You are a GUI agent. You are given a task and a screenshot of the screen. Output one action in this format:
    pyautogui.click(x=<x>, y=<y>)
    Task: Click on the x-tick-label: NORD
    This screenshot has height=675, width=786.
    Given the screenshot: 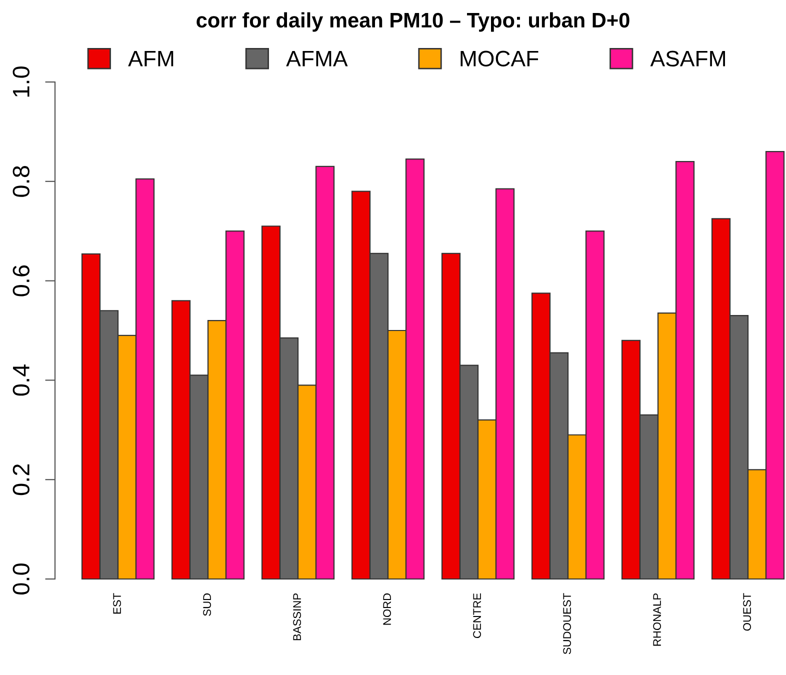 What is the action you would take?
    pyautogui.click(x=387, y=609)
    